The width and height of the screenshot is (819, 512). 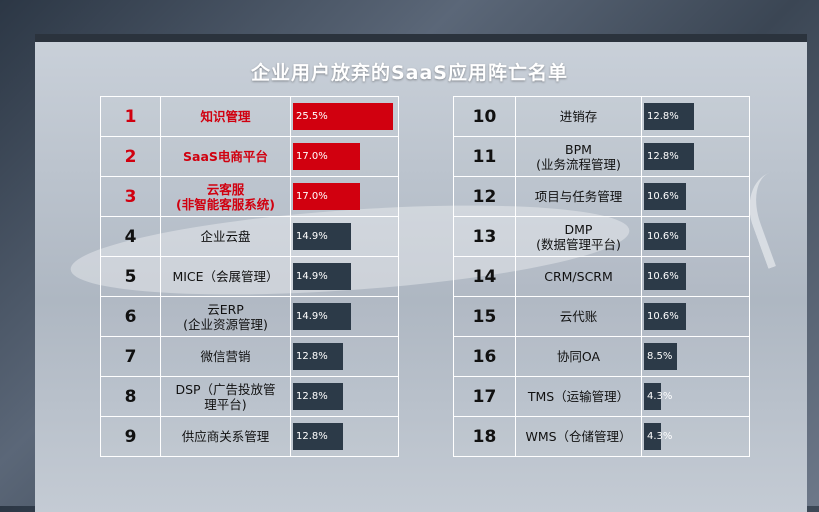 I want to click on rank-number: 7, so click(x=130, y=356).